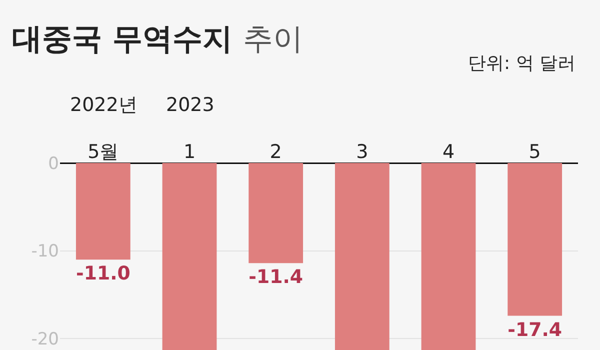 This screenshot has height=350, width=600. I want to click on data-label: -11.0, so click(103, 273).